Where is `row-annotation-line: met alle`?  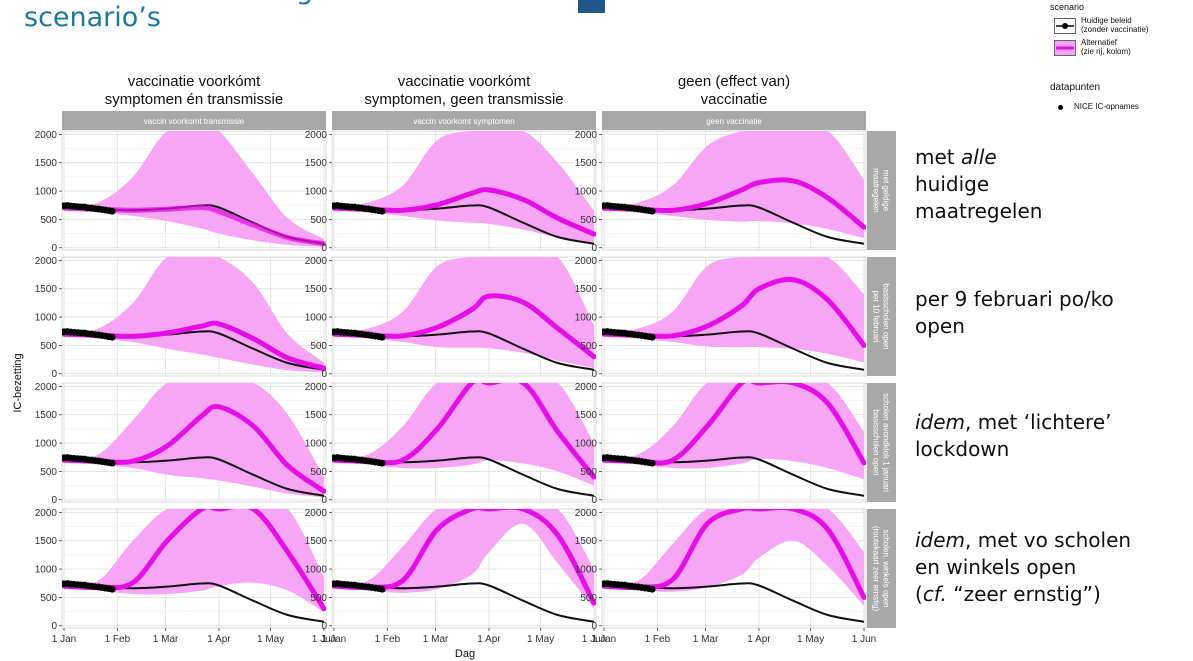
row-annotation-line: met alle is located at coordinates (1054, 157).